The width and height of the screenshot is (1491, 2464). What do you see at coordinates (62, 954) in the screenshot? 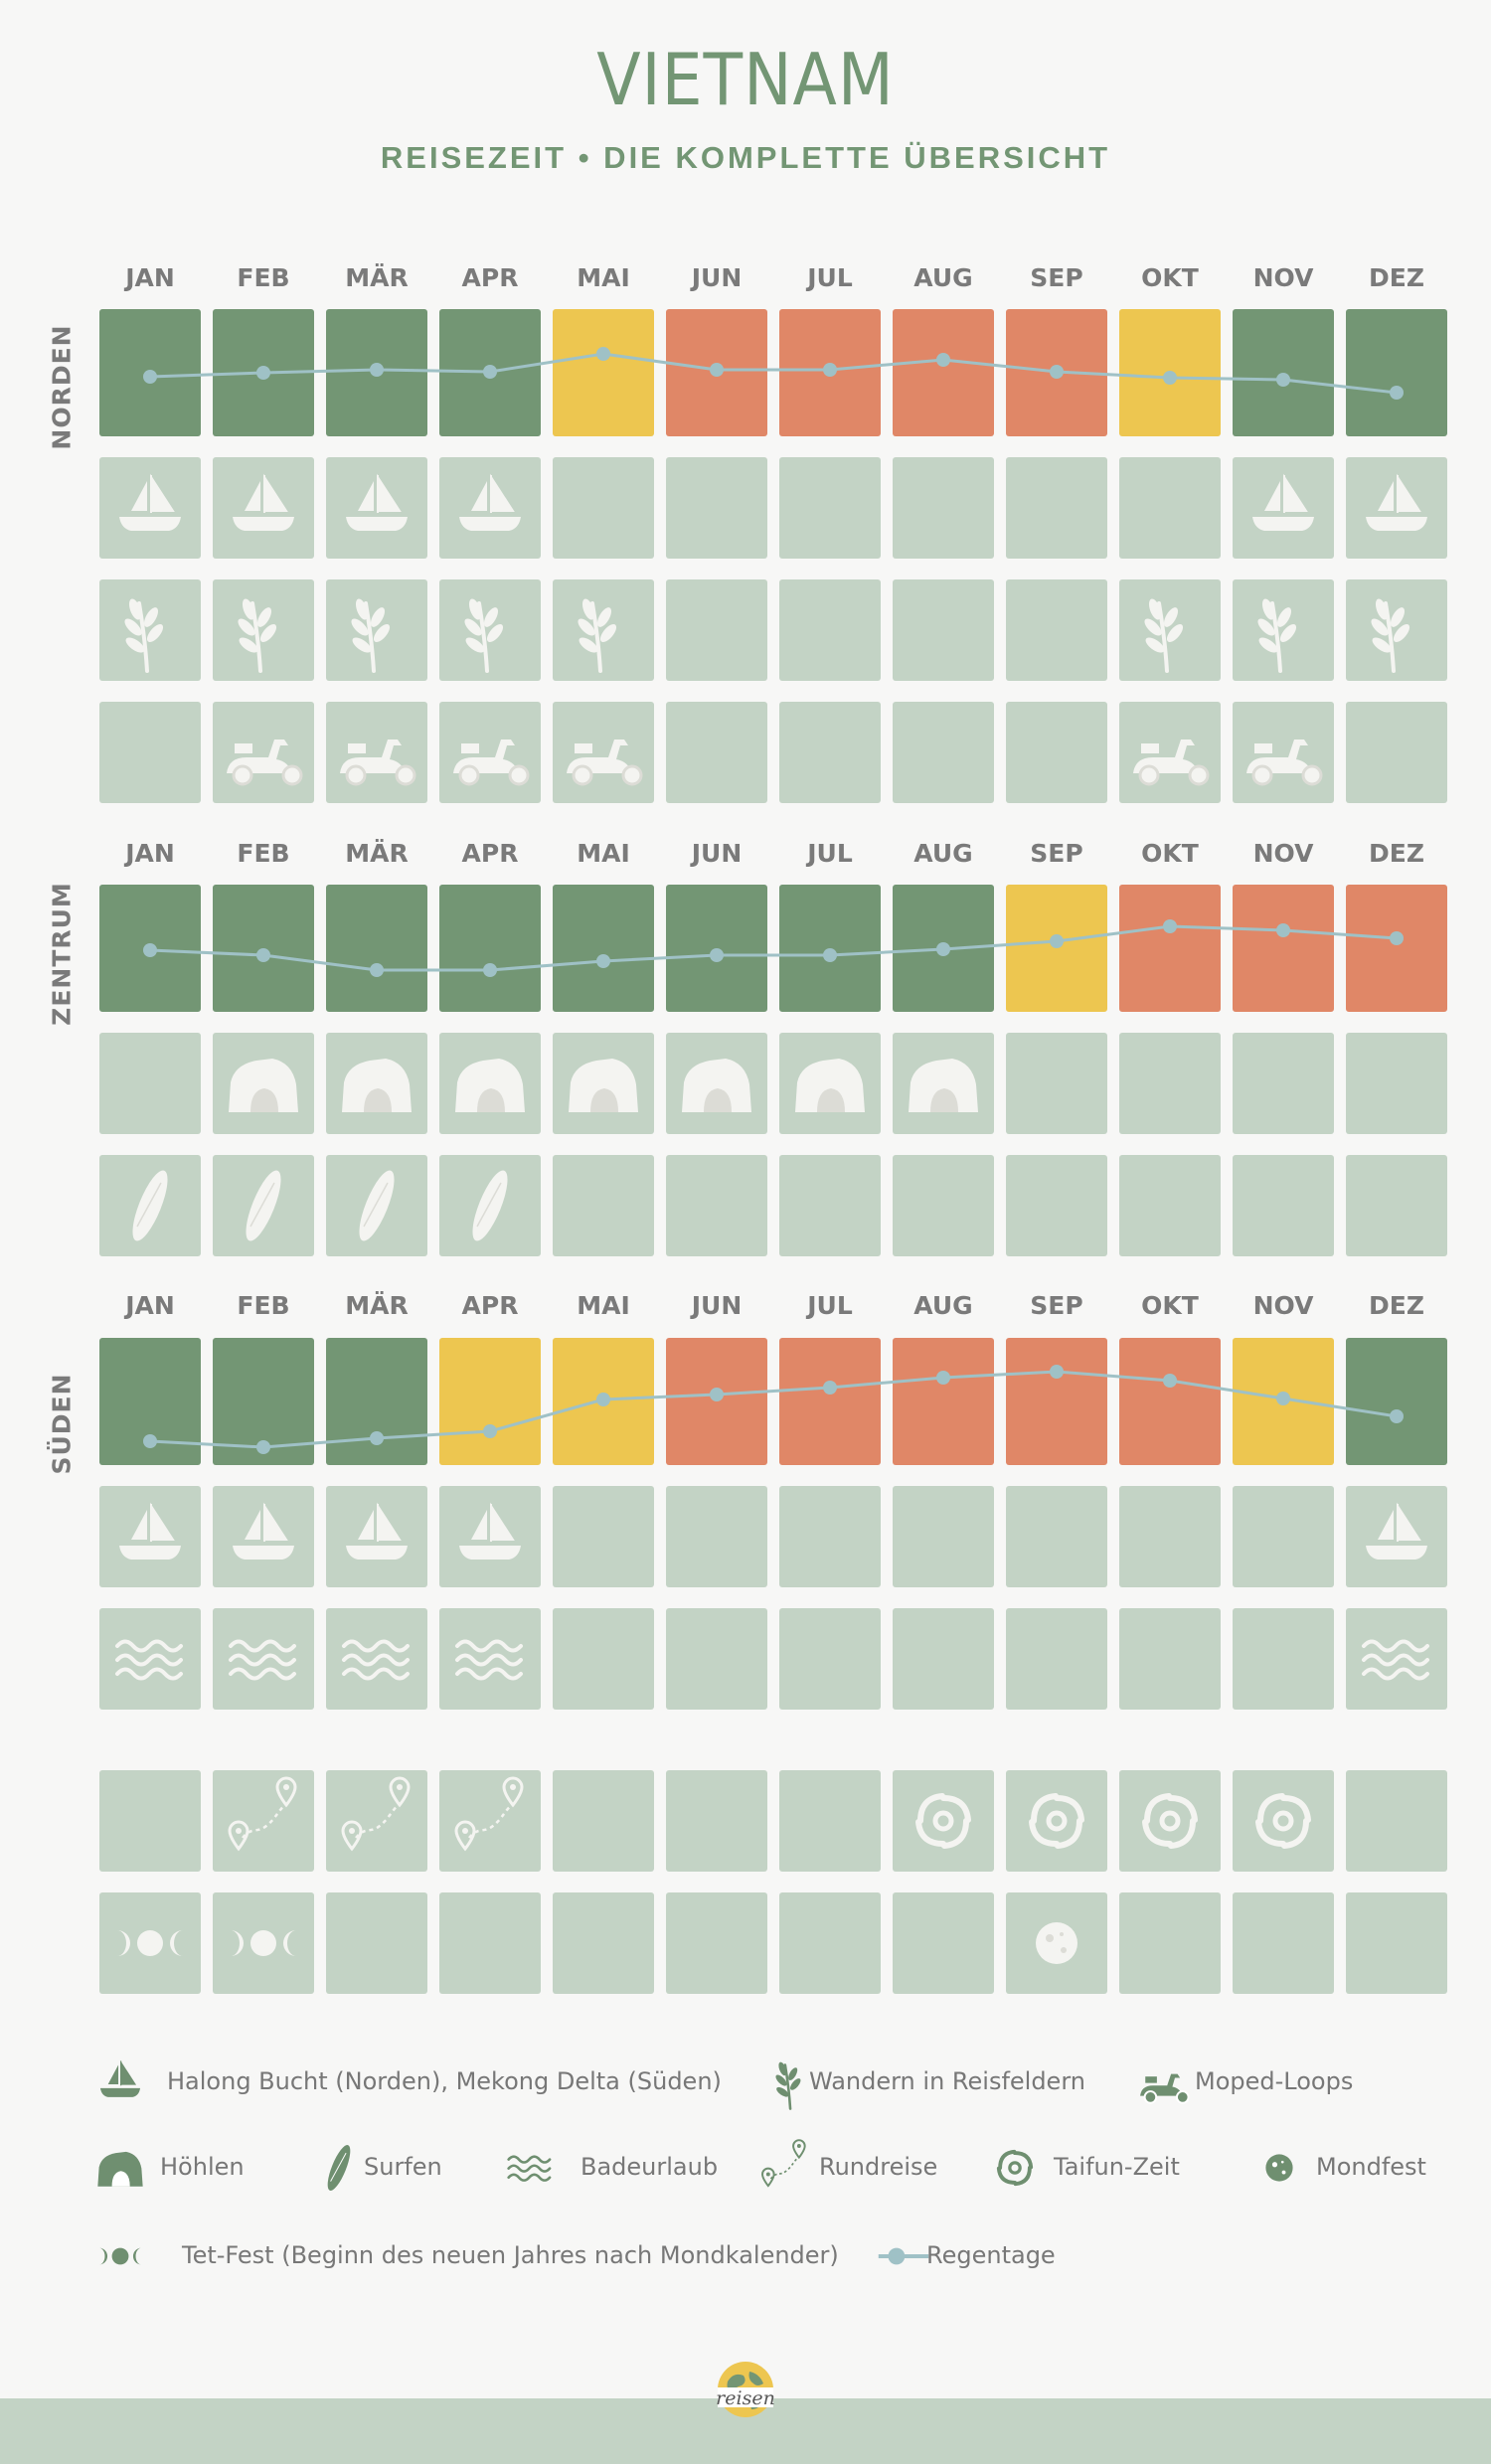
I see `region-label: ZENTRUM` at bounding box center [62, 954].